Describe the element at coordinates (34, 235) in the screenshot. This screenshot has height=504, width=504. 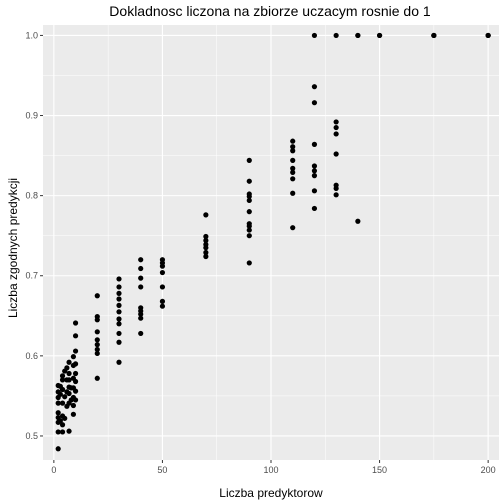
I see `y-axis-ticks: 0.50.60.70.80.91.0` at that location.